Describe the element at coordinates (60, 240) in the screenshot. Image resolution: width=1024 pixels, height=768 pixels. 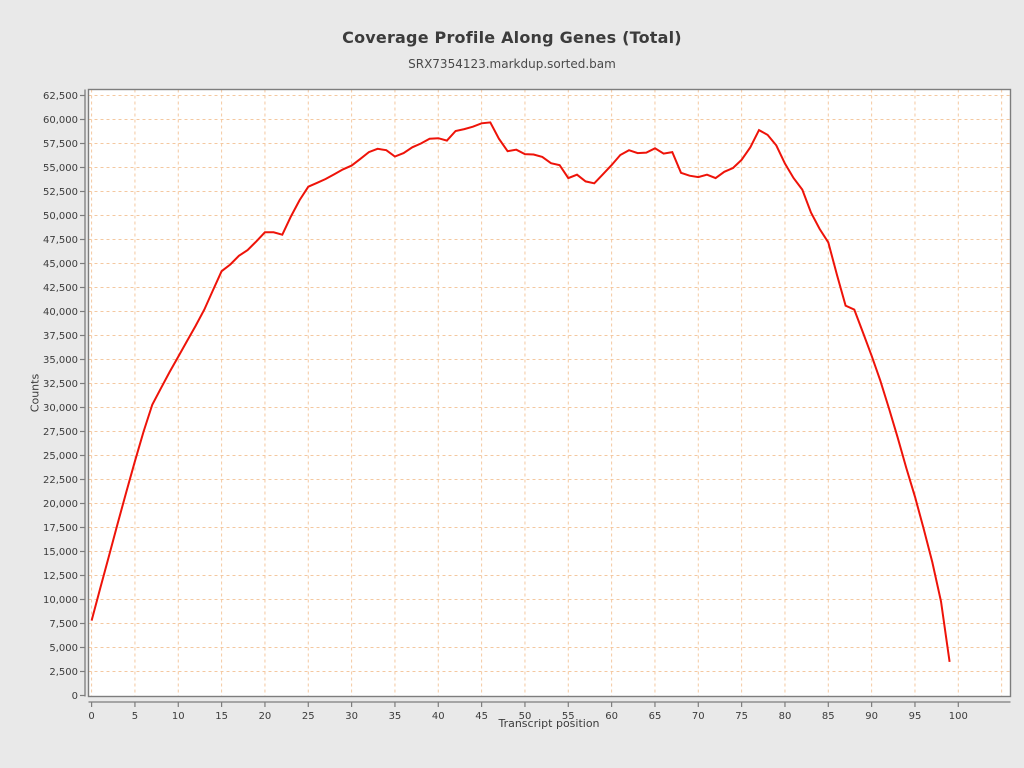
I see `y-tick-label: 47,500` at that location.